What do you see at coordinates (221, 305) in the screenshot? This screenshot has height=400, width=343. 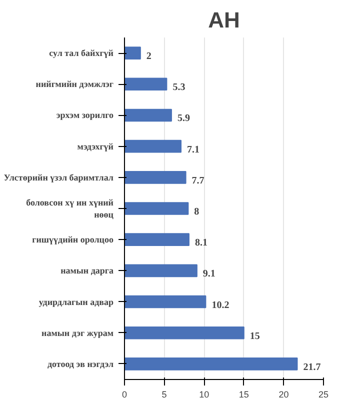 I see `data-label: 10.2` at bounding box center [221, 305].